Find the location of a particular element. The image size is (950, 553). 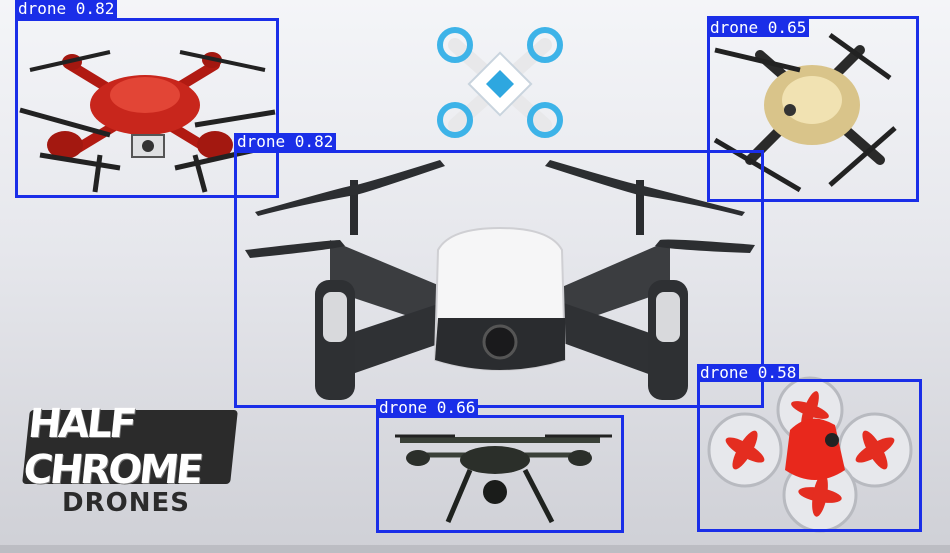

half-chrome-drones-logo: HALF CHROME DRONES is located at coordinates (129, 460).